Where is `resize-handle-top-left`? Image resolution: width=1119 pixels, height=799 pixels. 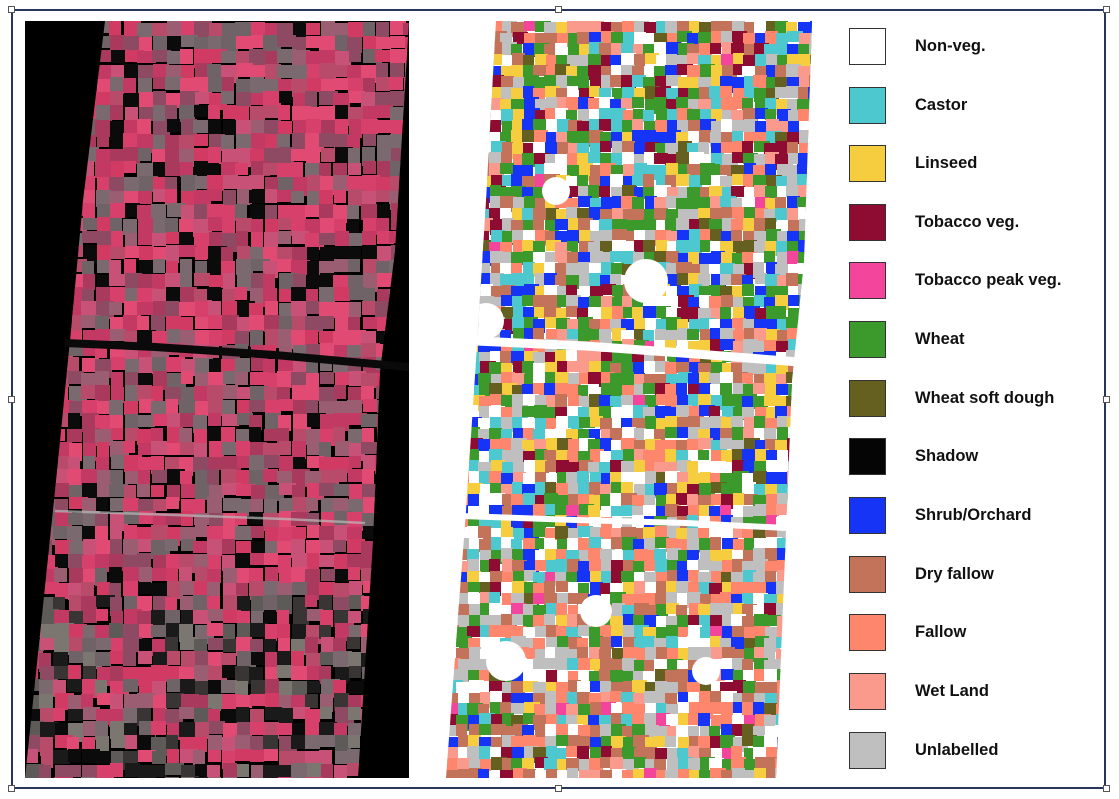
resize-handle-top-left is located at coordinates (11, 9).